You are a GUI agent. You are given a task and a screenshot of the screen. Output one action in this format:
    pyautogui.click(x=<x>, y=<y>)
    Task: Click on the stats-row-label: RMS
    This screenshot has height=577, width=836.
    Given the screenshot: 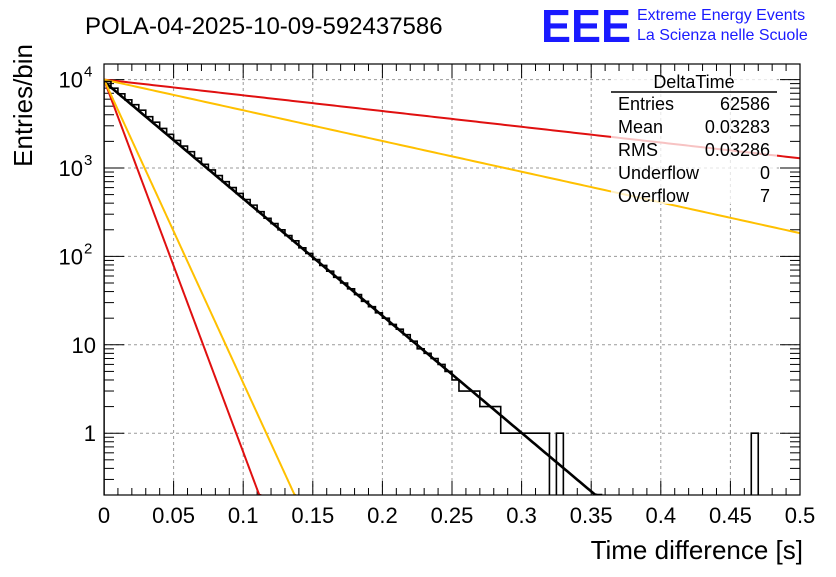 What is the action you would take?
    pyautogui.click(x=638, y=150)
    